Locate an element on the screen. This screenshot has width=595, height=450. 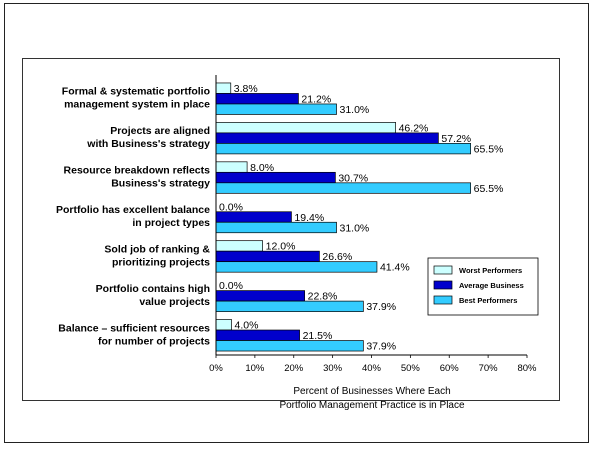
data-label: 19.4% is located at coordinates (309, 218).